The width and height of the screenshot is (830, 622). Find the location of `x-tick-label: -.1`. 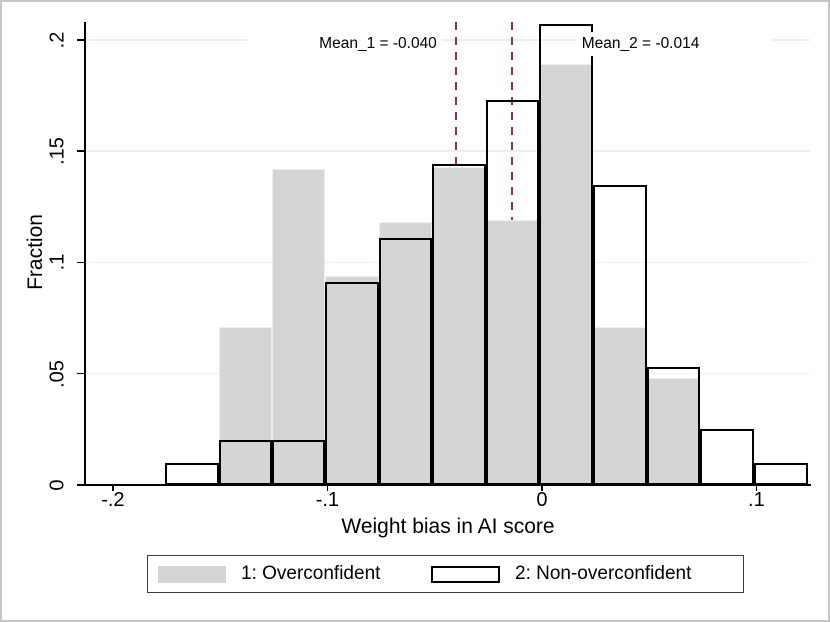

x-tick-label: -.1 is located at coordinates (327, 500).